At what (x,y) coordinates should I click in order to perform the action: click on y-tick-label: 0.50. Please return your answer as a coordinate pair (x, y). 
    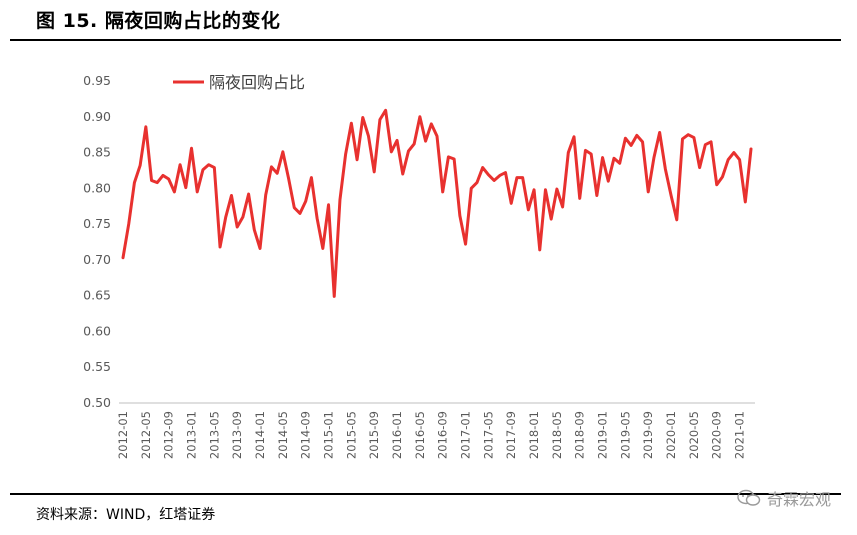
    Looking at the image, I should click on (97, 402).